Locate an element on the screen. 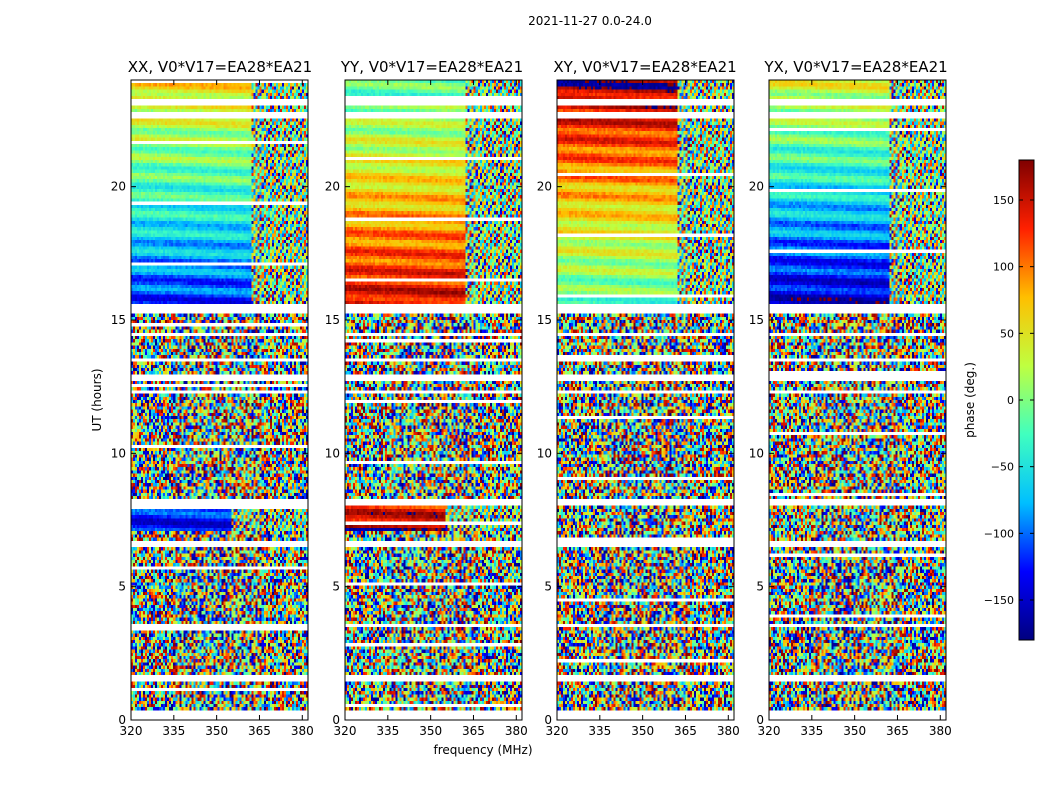 The height and width of the screenshot is (800, 1050). panel-title-yx: YX, V0*V17=EA28*EA21 is located at coordinates (856, 67).